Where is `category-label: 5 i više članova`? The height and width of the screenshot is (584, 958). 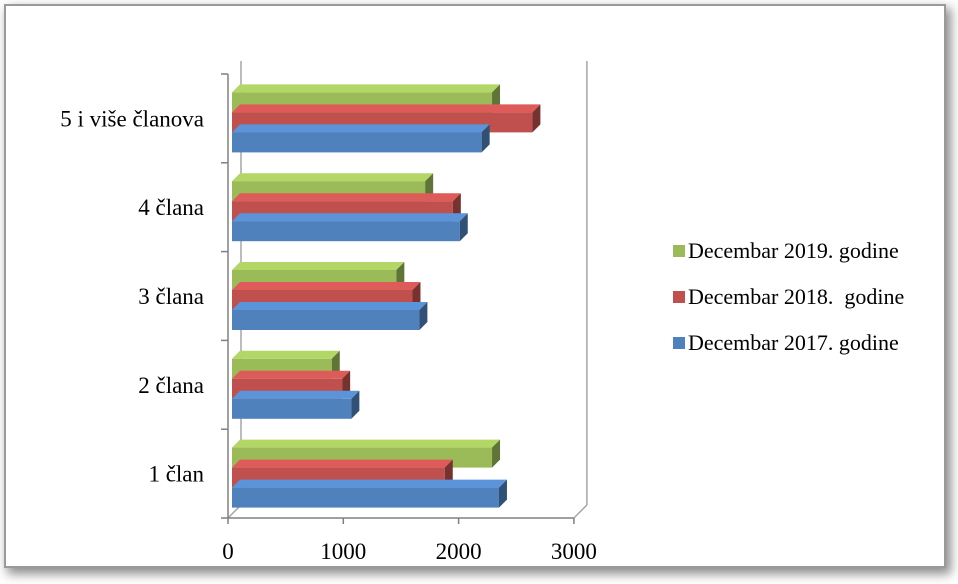
category-label: 5 i više članova is located at coordinates (132, 118).